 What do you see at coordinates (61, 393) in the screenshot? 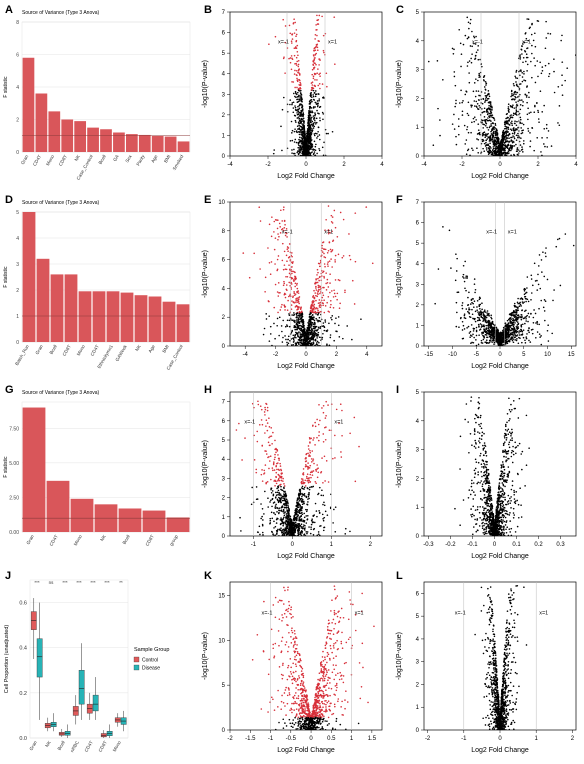
I see `chart-title: Source of Variance (Type 3 Anova)` at bounding box center [61, 393].